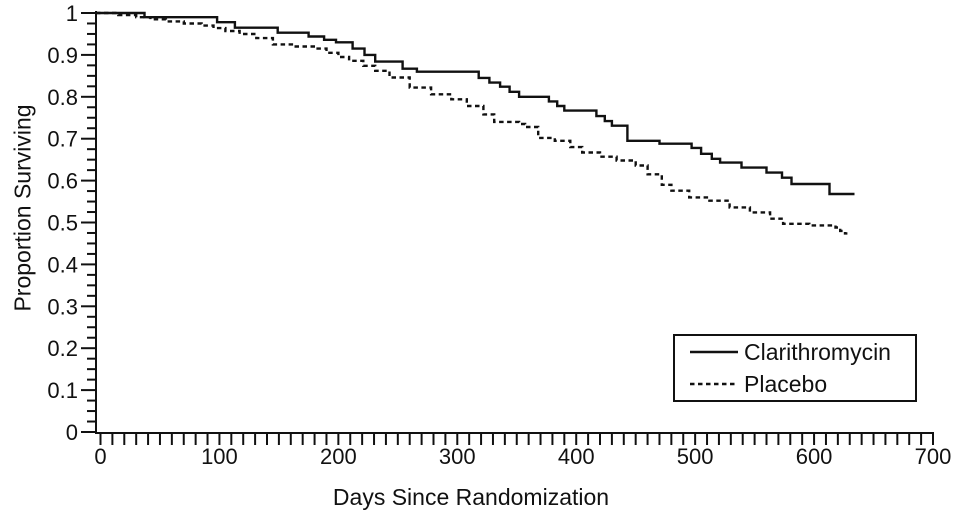 Image resolution: width=958 pixels, height=517 pixels. What do you see at coordinates (62, 55) in the screenshot?
I see `y-tick-label: 0.9` at bounding box center [62, 55].